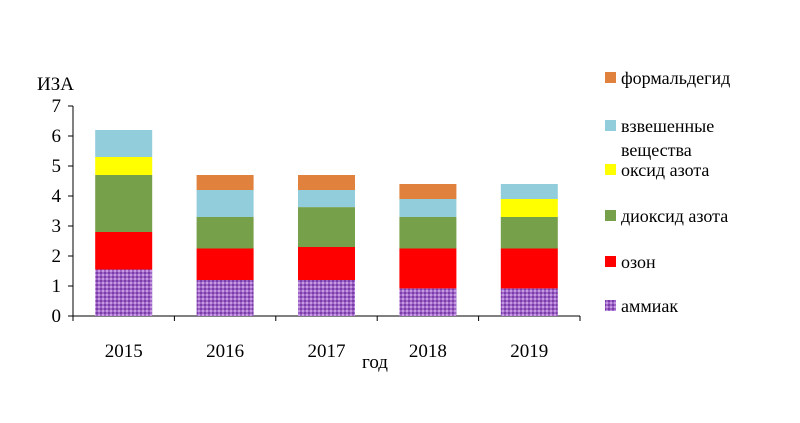  Describe the element at coordinates (225, 351) in the screenshot. I see `x-tick-label: 2016` at that location.